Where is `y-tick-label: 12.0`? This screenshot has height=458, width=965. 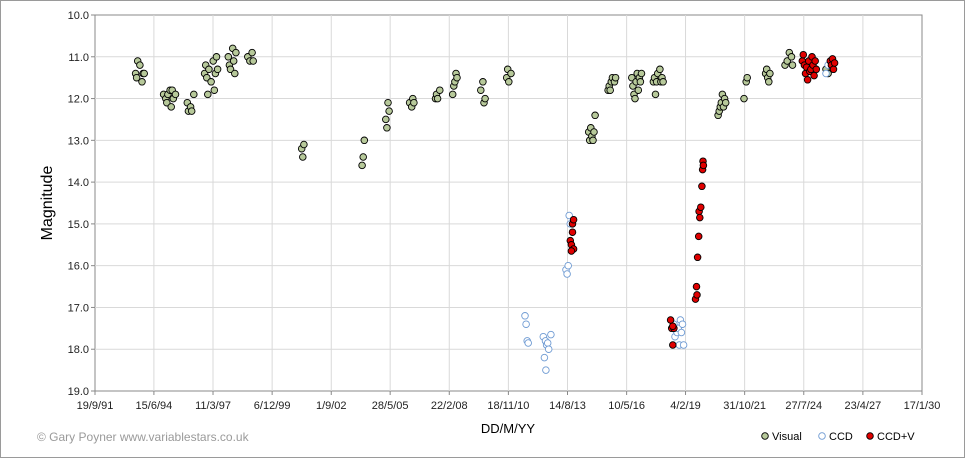 y-tick-label: 12.0 is located at coordinates (78, 100).